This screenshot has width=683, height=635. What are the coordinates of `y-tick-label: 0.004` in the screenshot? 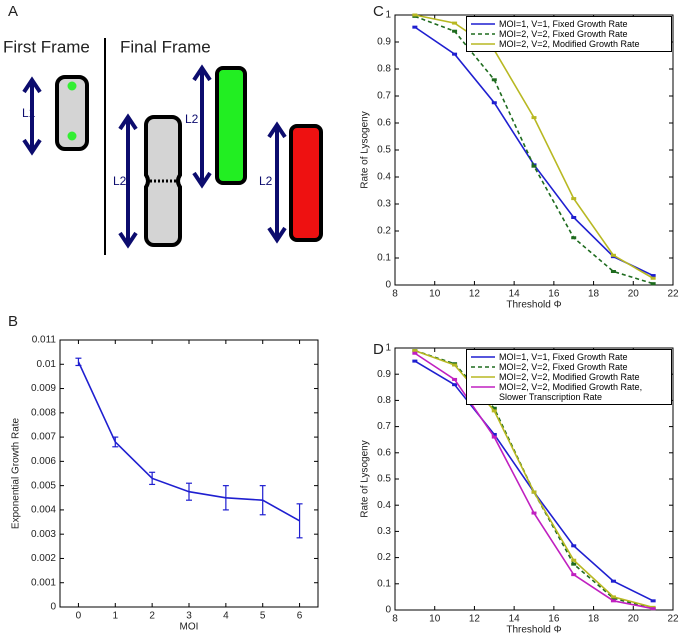 It's located at (43, 510).